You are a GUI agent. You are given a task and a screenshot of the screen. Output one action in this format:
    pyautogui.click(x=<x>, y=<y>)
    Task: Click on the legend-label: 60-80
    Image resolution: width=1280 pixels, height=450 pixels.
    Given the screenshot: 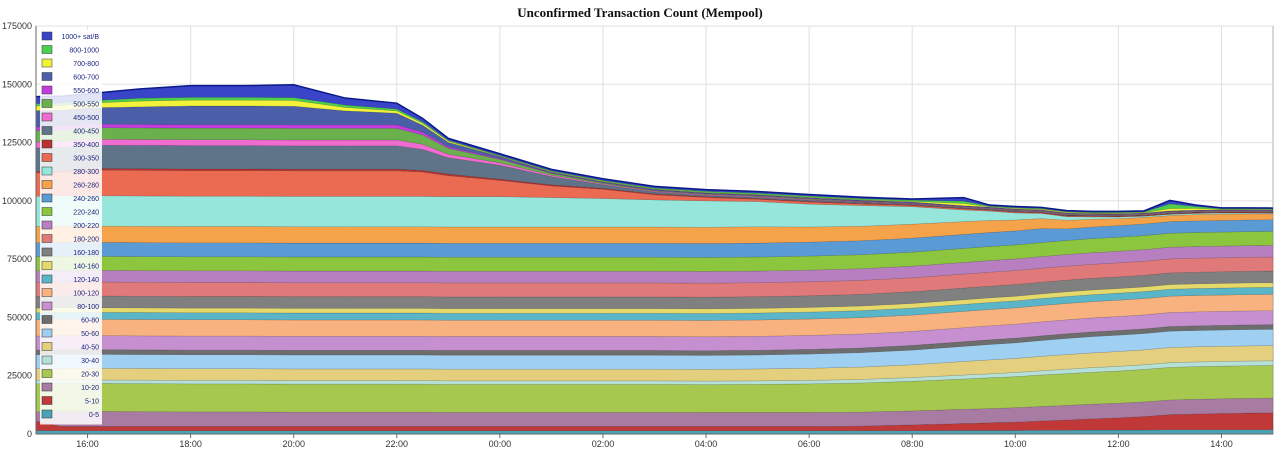 What is the action you would take?
    pyautogui.click(x=90, y=321)
    